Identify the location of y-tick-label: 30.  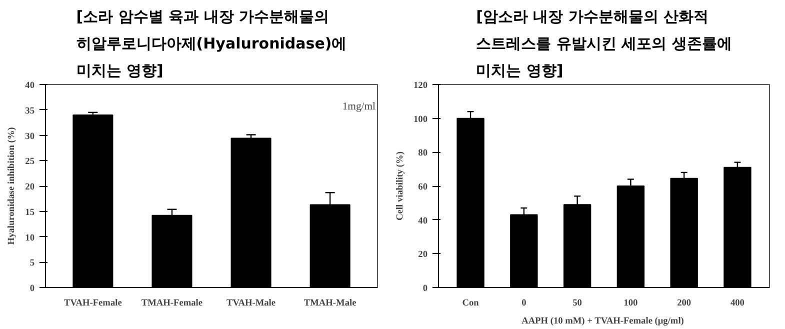
(30, 137).